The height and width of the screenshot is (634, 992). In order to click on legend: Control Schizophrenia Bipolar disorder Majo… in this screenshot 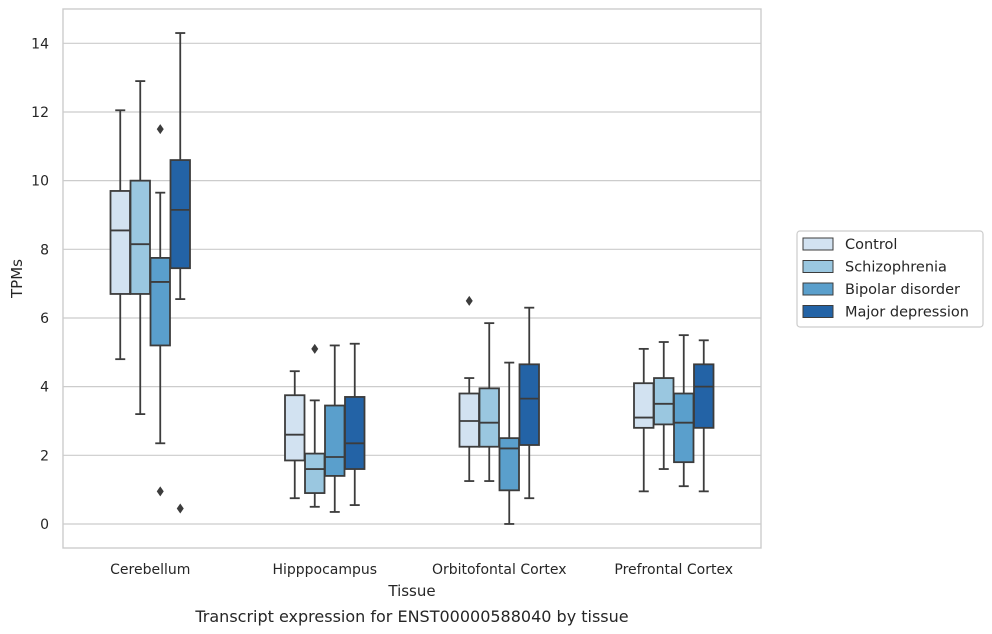, I will do `click(890, 279)`.